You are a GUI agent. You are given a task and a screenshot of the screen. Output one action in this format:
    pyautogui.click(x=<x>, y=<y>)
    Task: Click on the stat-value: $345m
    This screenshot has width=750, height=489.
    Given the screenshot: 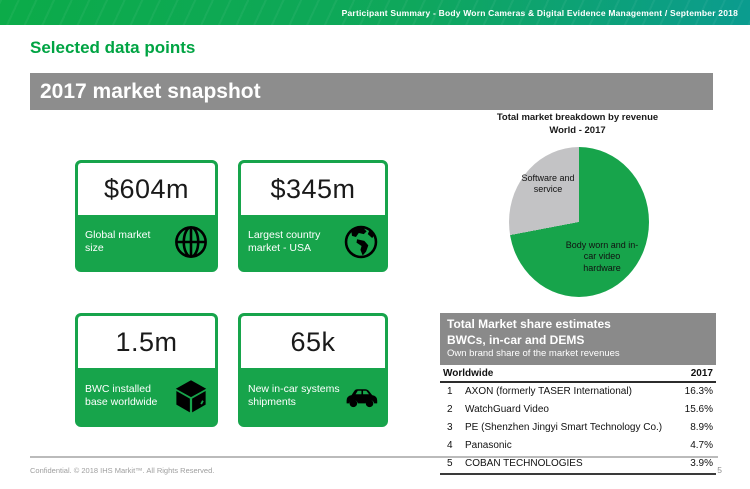 What is the action you would take?
    pyautogui.click(x=313, y=189)
    